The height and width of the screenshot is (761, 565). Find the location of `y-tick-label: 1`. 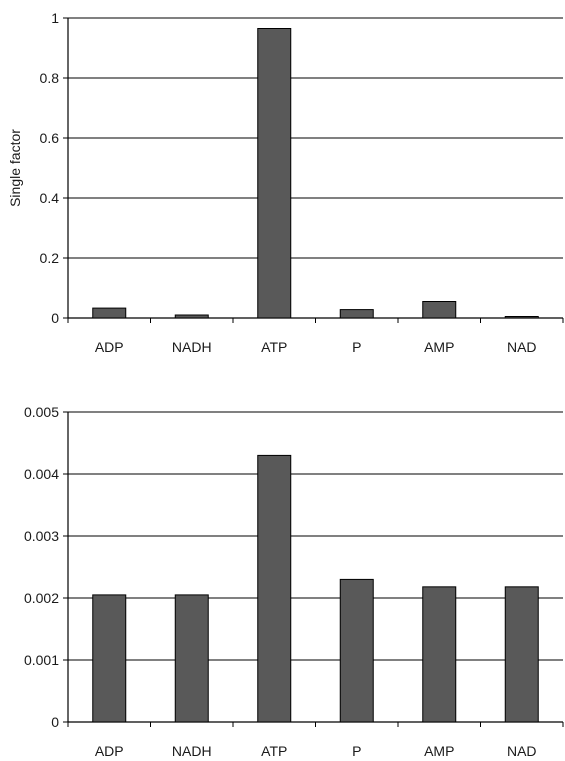

y-tick-label: 1 is located at coordinates (55, 18).